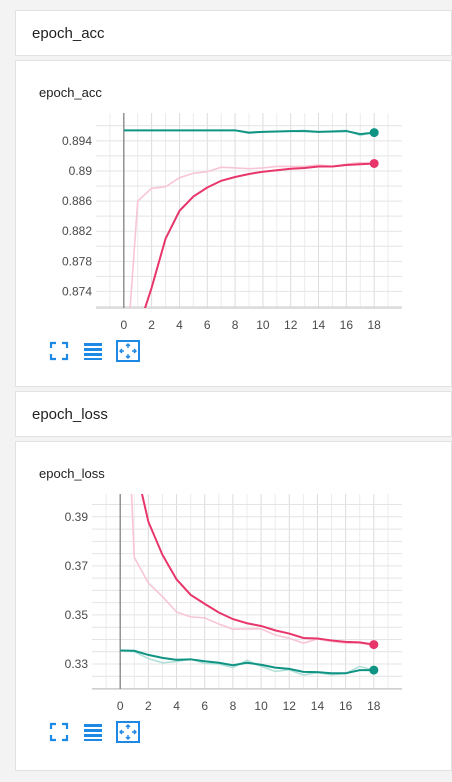 This screenshot has width=452, height=782. What do you see at coordinates (77, 201) in the screenshot?
I see `y-tick-label: 0.886` at bounding box center [77, 201].